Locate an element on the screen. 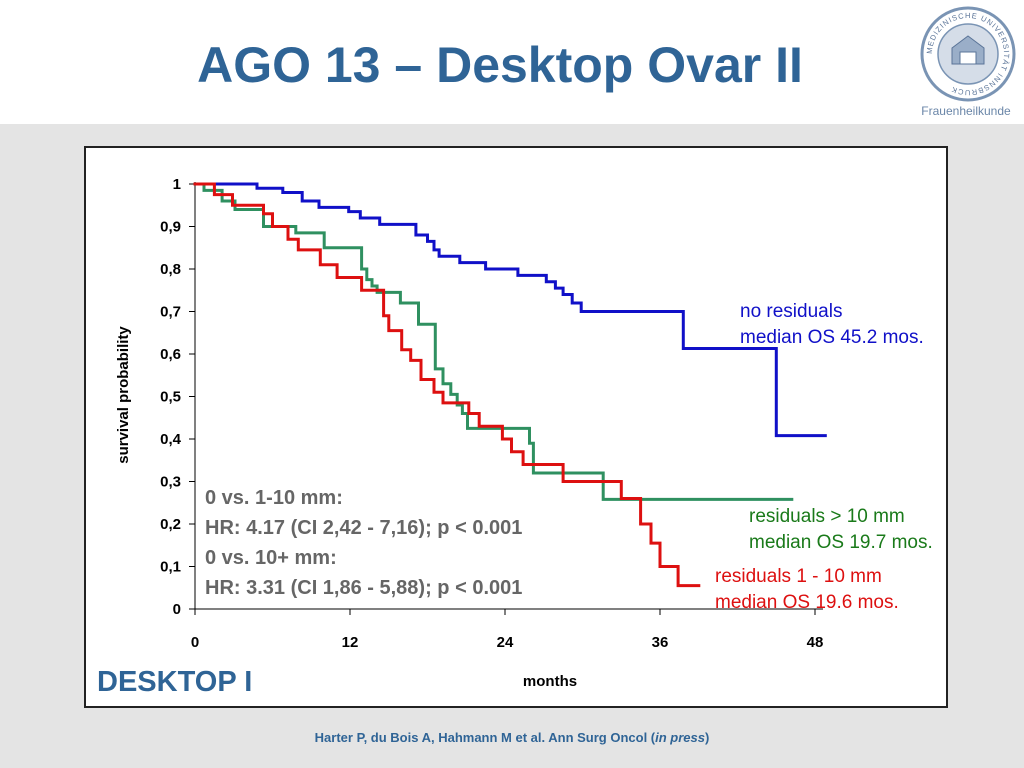 The width and height of the screenshot is (1024, 768). x-tick-label: 36 is located at coordinates (660, 642).